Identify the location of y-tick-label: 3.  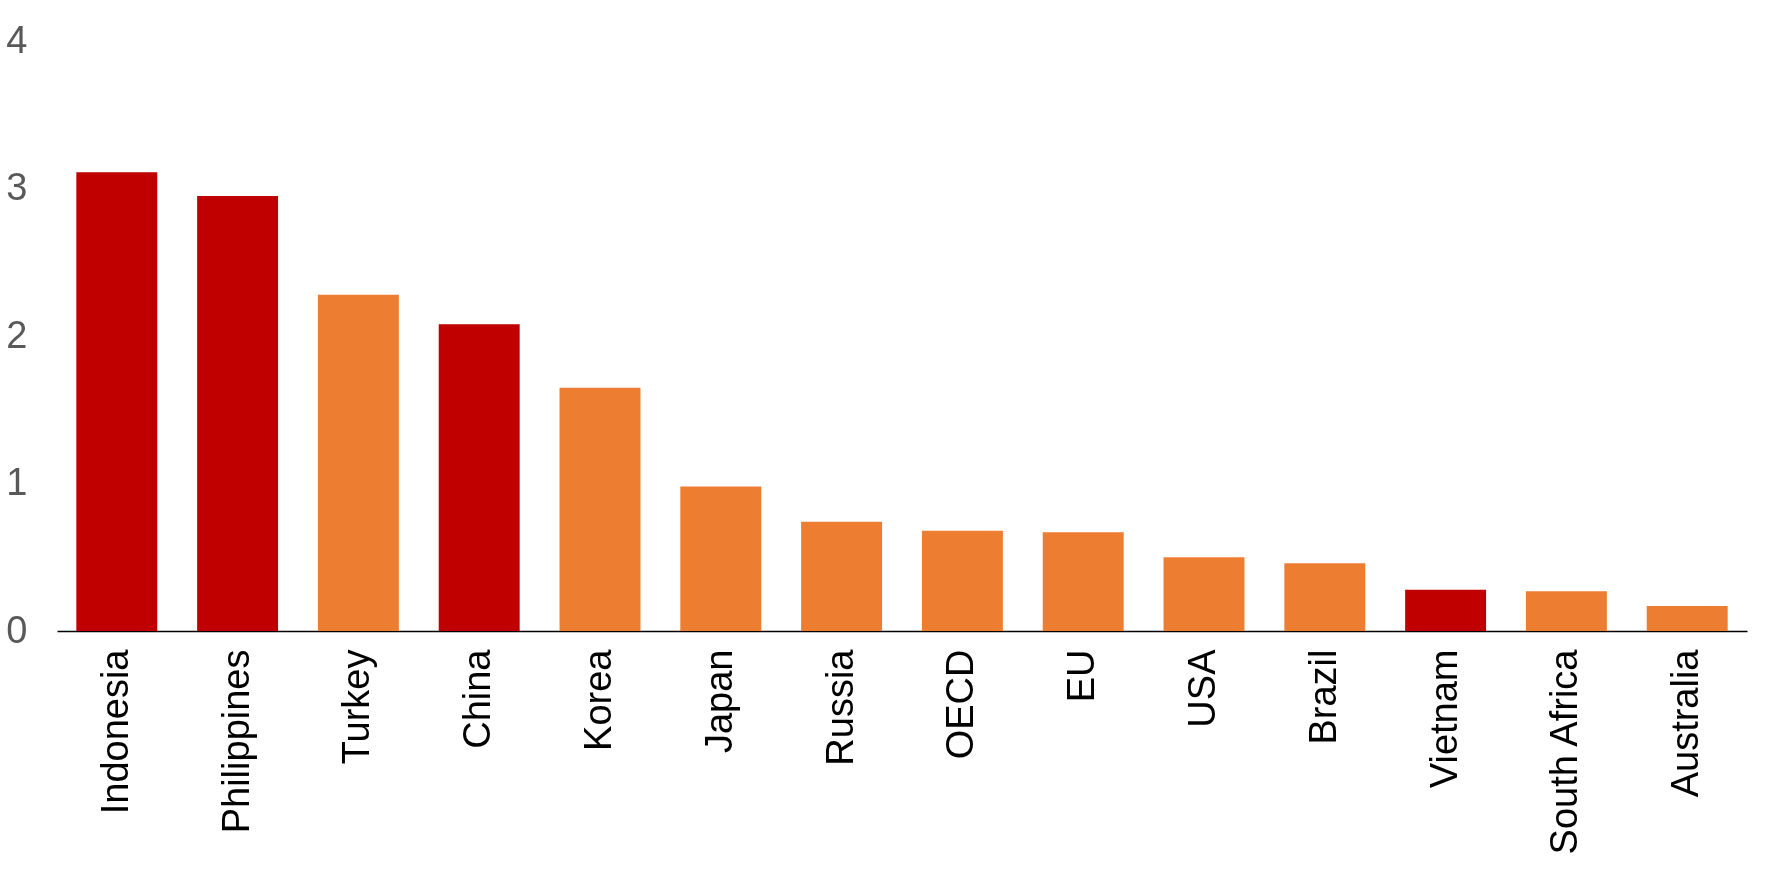
(17, 187).